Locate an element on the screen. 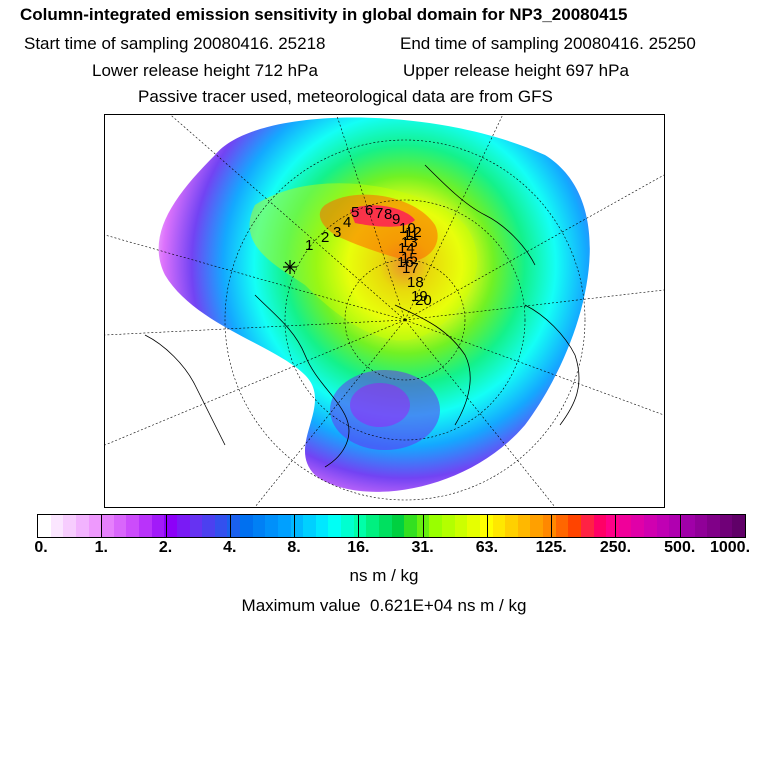  colorbar-tick-label: 63. is located at coordinates (487, 547).